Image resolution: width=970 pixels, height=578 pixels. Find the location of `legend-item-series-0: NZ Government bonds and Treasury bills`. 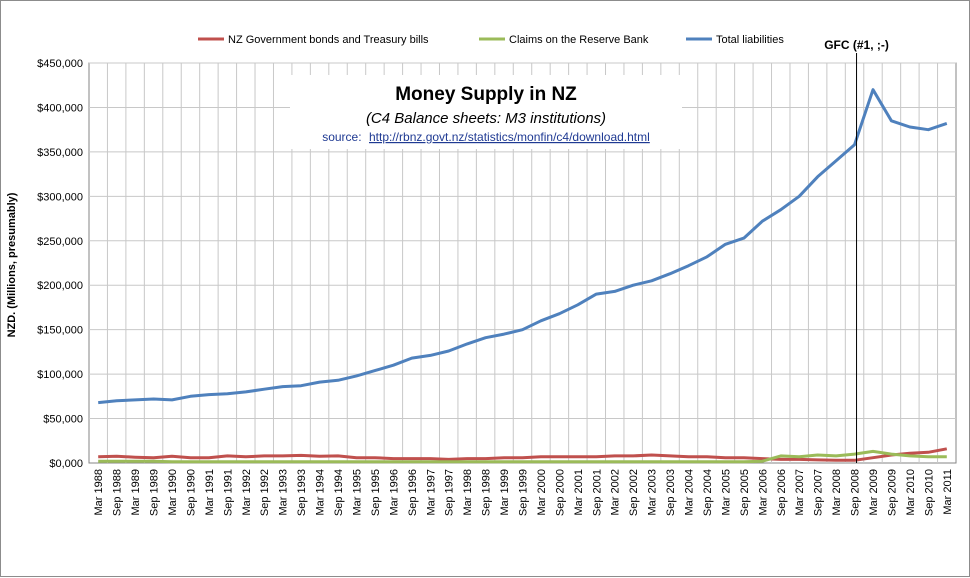

legend-item-series-0: NZ Government bonds and Treasury bills is located at coordinates (313, 40).